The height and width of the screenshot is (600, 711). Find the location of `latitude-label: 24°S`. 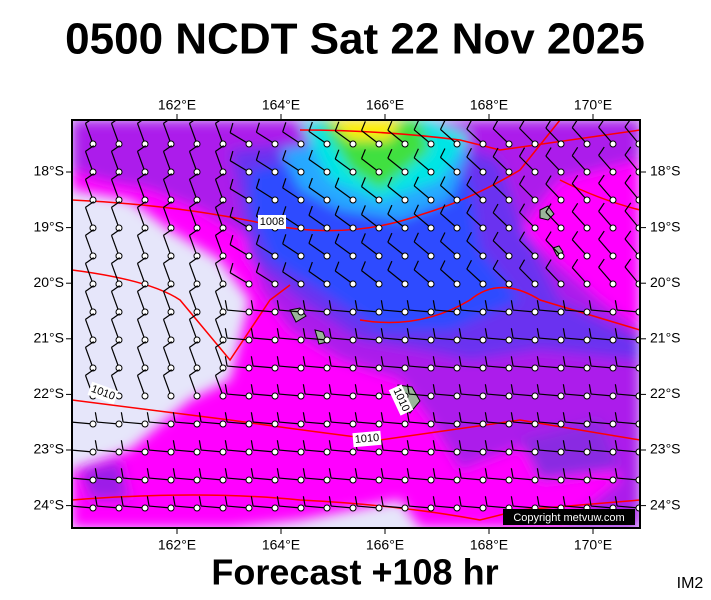

latitude-label: 24°S is located at coordinates (48, 504).